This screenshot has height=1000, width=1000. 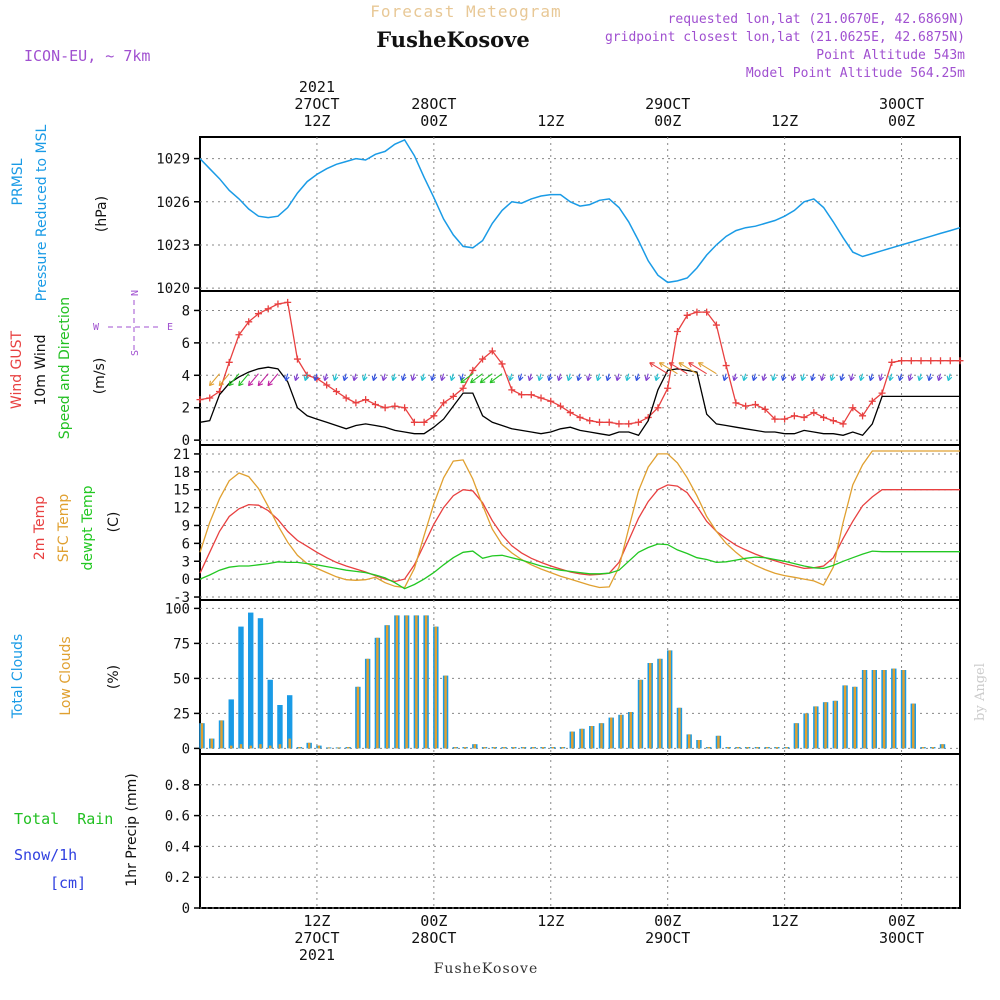 What do you see at coordinates (579, 566) in the screenshot?
I see `temp-dew-line` at bounding box center [579, 566].